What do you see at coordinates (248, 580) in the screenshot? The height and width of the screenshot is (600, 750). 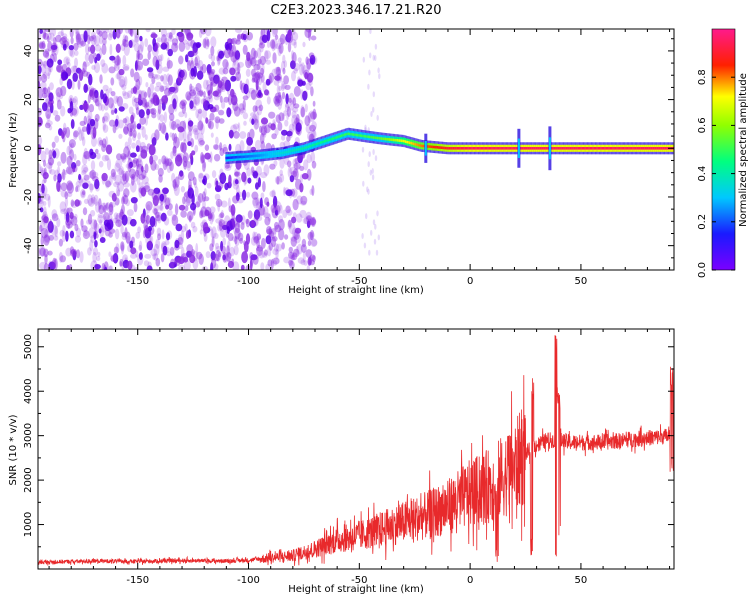 I see `x-tick-label: -100` at bounding box center [248, 580].